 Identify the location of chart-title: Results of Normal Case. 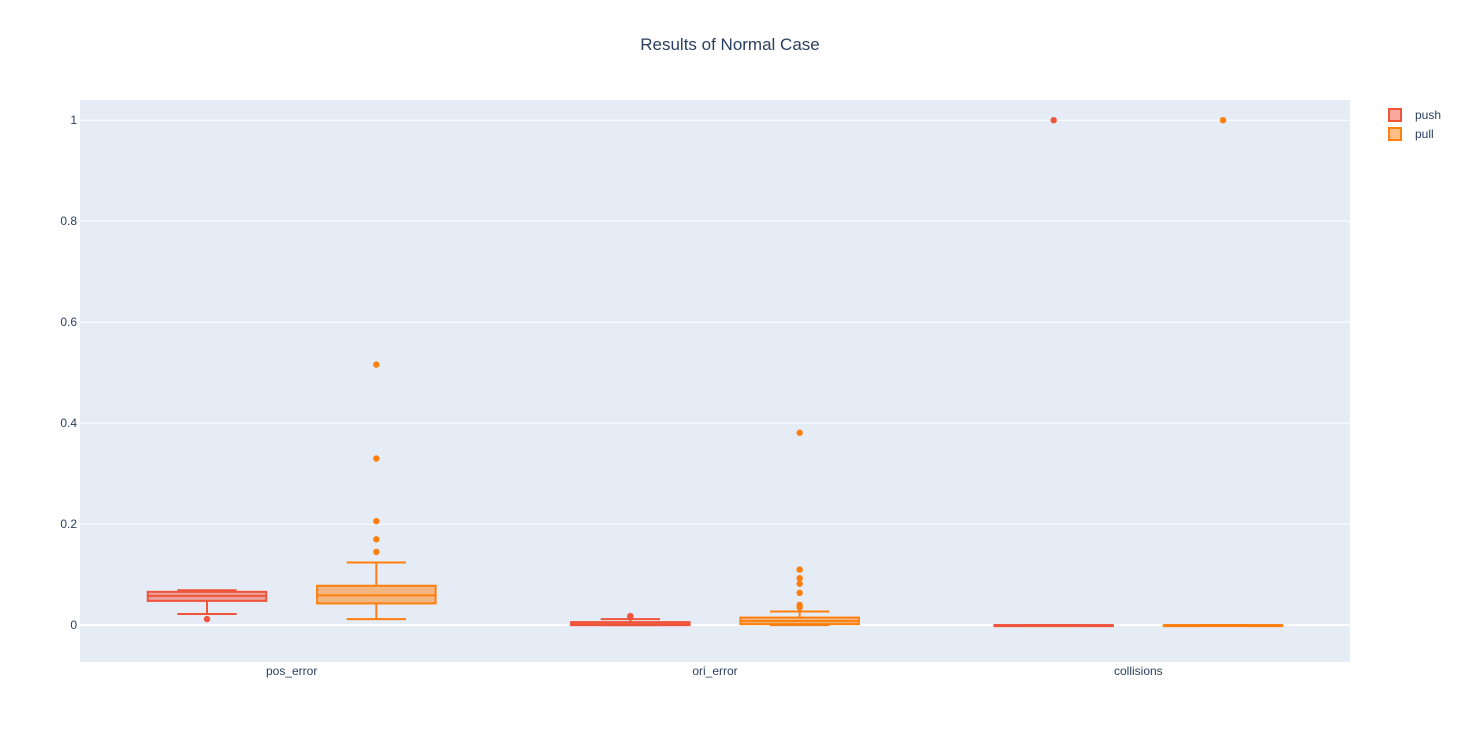
(730, 44).